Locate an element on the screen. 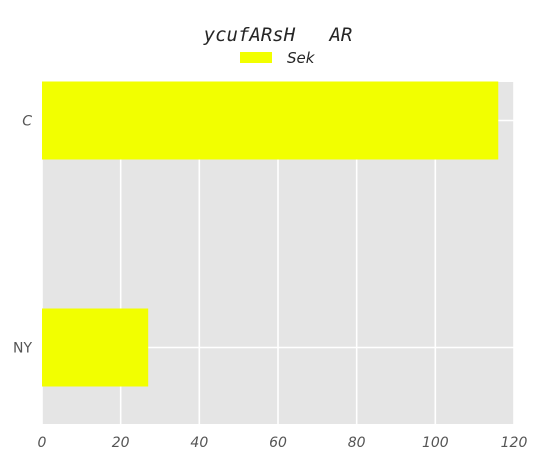 The image size is (539, 462). y-axis-ticks: C NY is located at coordinates (22, 235).